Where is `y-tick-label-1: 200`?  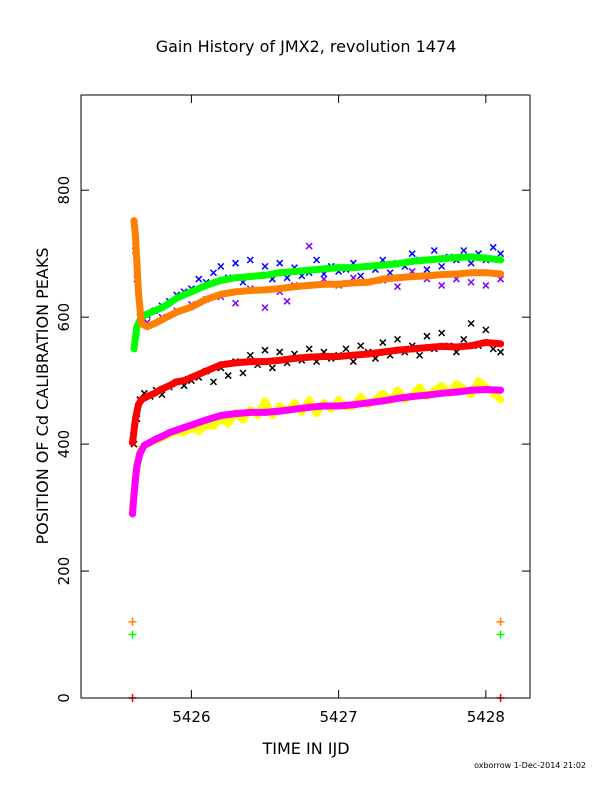 y-tick-label-1: 200 is located at coordinates (64, 571).